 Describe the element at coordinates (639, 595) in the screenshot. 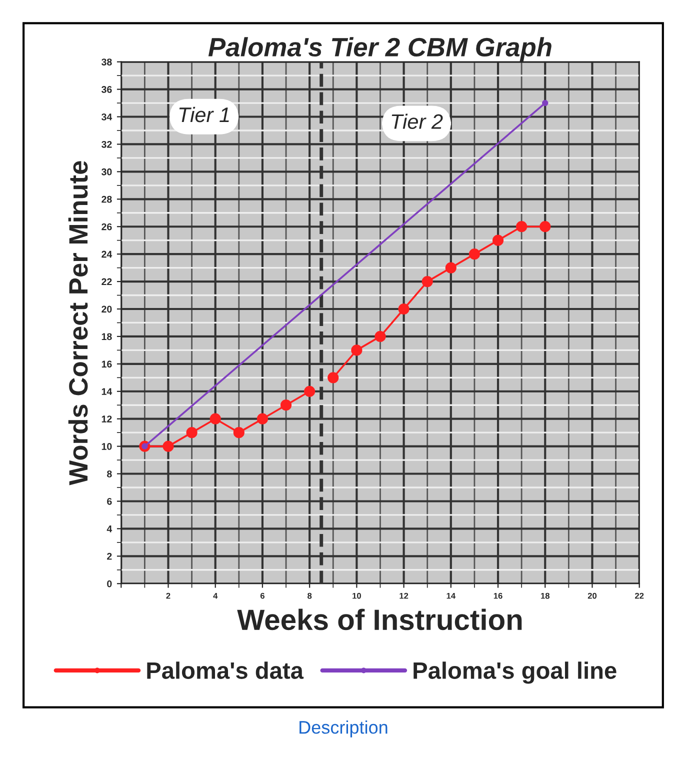

I see `x-tick-label: 22` at that location.